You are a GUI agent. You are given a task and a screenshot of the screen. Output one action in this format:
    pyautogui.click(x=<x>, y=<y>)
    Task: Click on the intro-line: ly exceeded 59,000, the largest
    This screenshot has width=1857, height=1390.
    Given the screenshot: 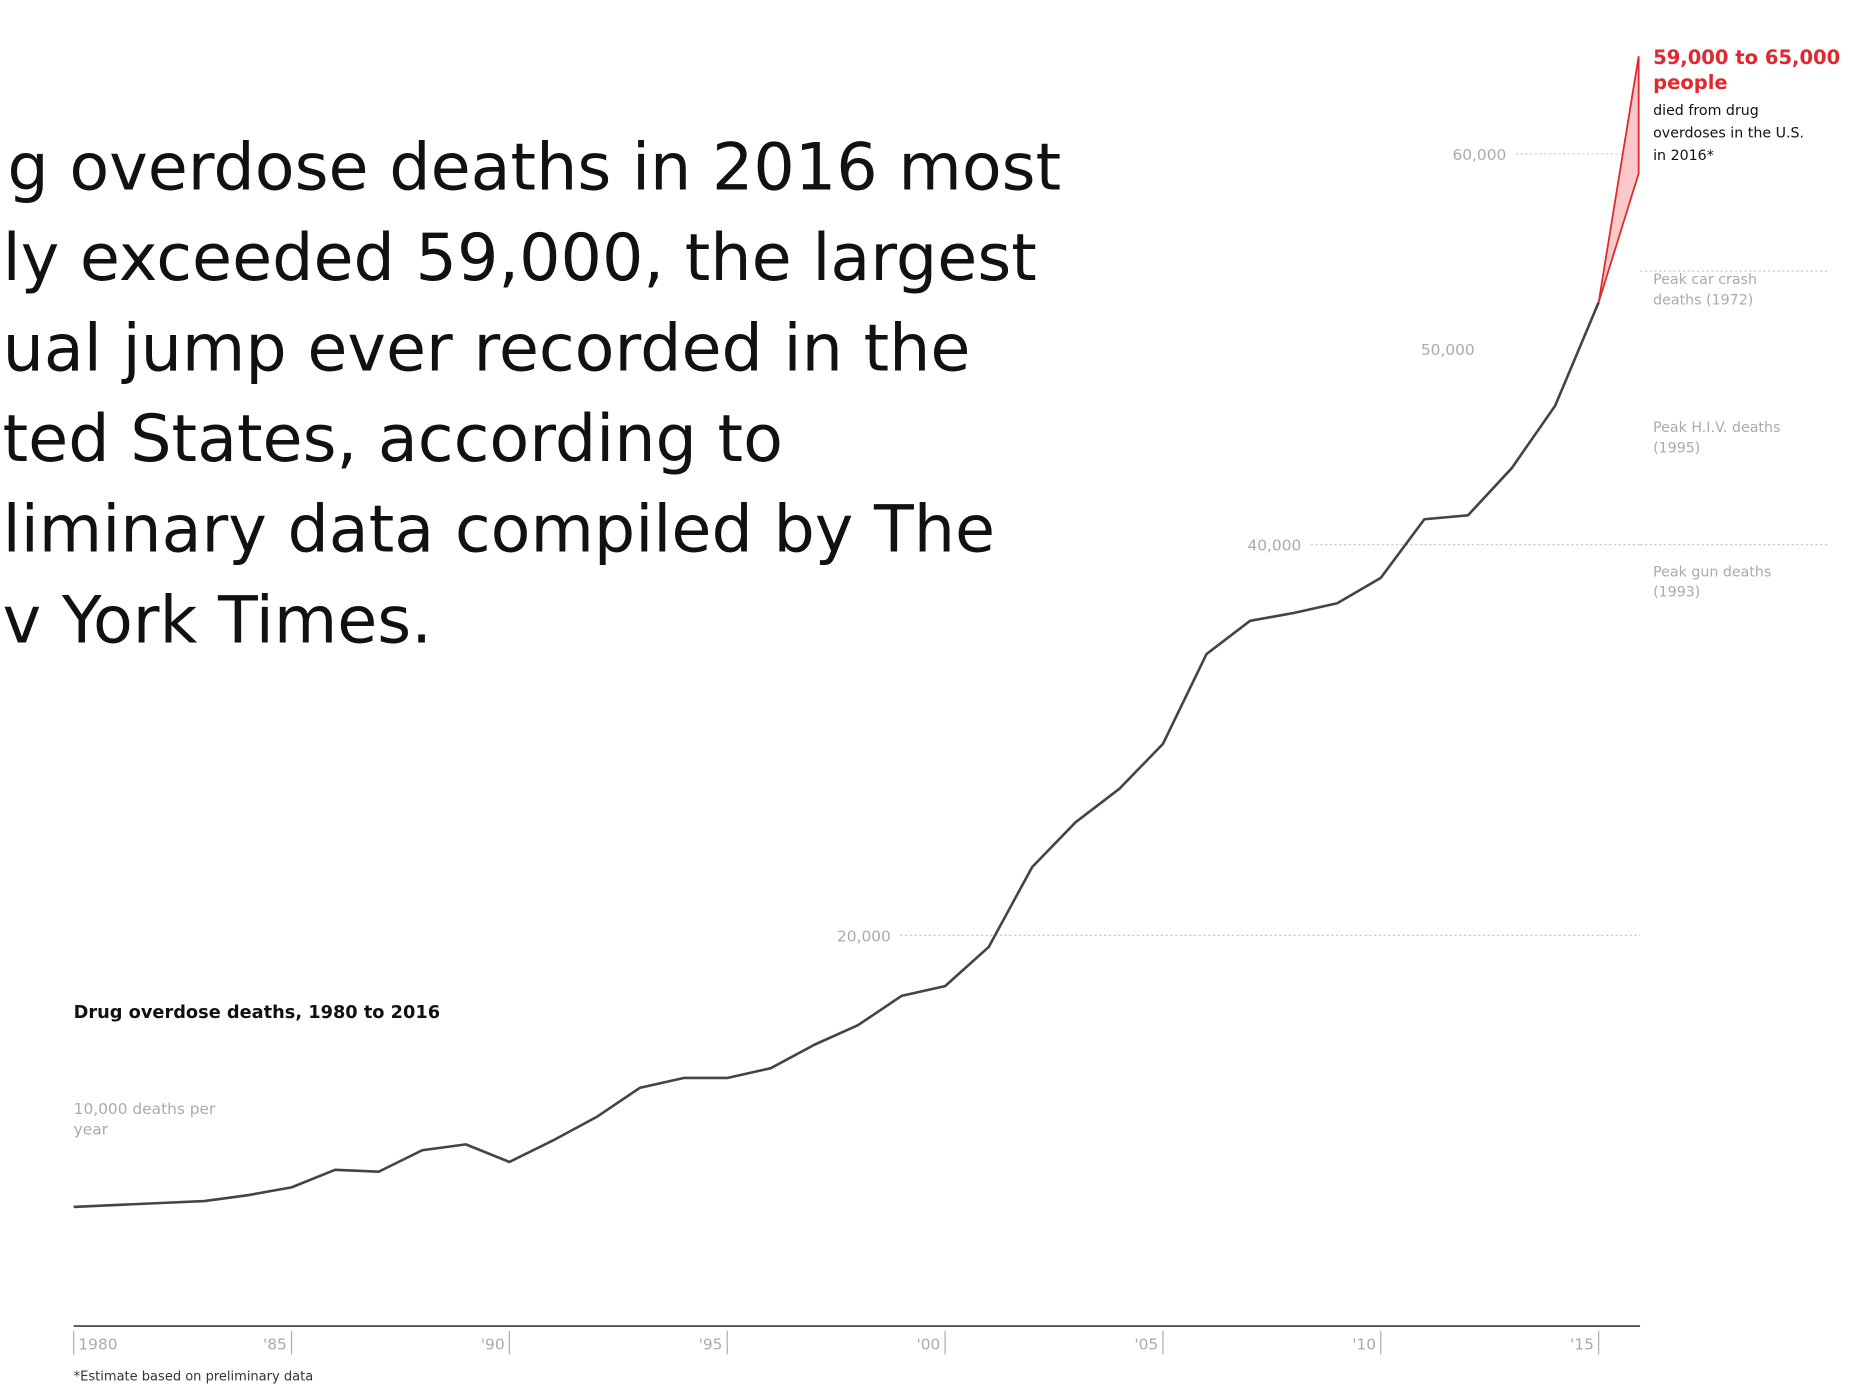 What is the action you would take?
    pyautogui.click(x=520, y=258)
    